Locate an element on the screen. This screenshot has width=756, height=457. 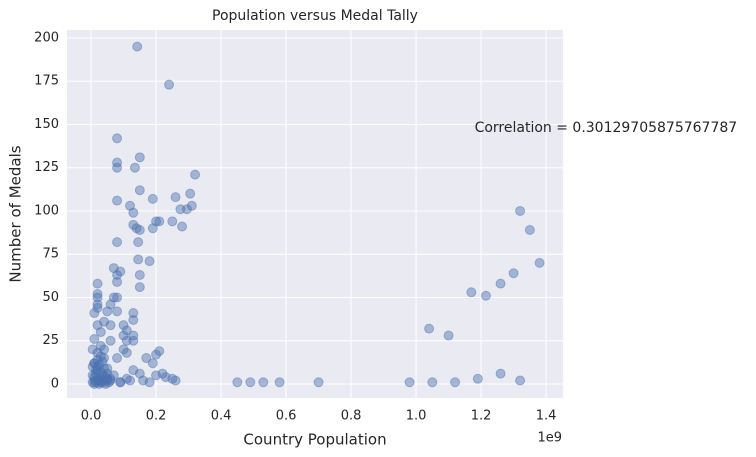
x-tick-label: 1.2 is located at coordinates (481, 416).